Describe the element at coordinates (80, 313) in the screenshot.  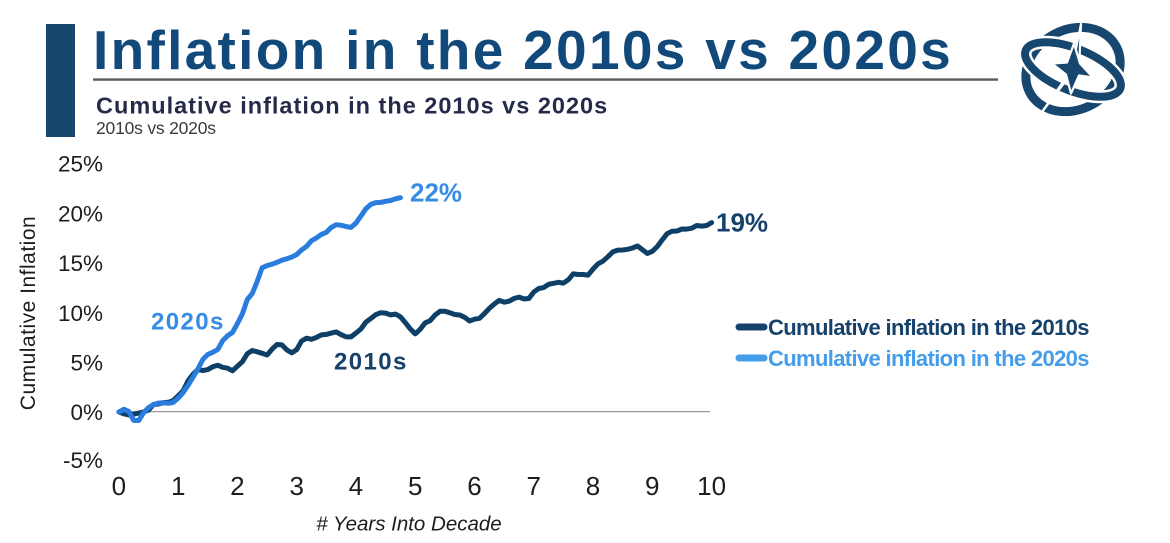
I see `svg-text: 10%` at that location.